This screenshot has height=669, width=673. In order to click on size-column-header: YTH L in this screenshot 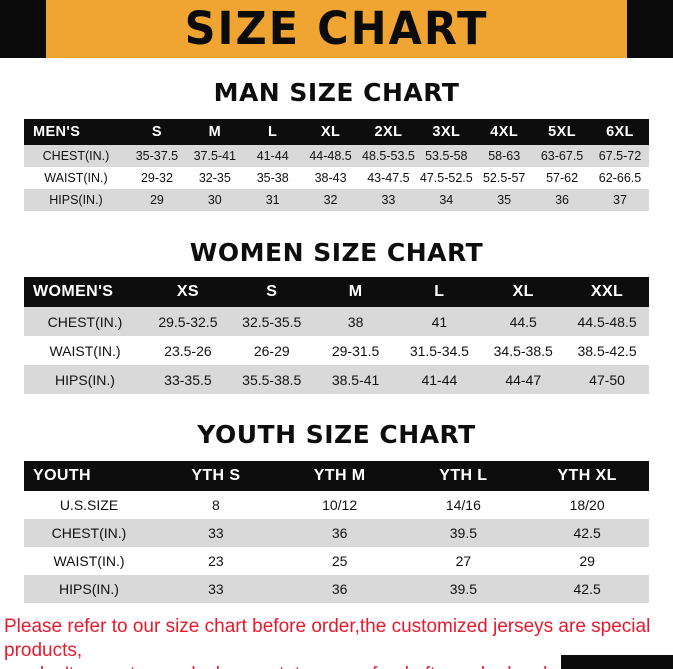, I will do `click(463, 476)`.